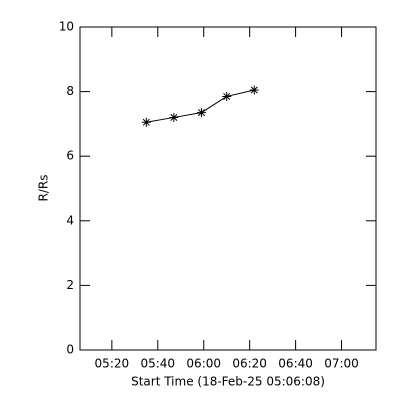  I want to click on x-tick-label: 07:00, so click(341, 364).